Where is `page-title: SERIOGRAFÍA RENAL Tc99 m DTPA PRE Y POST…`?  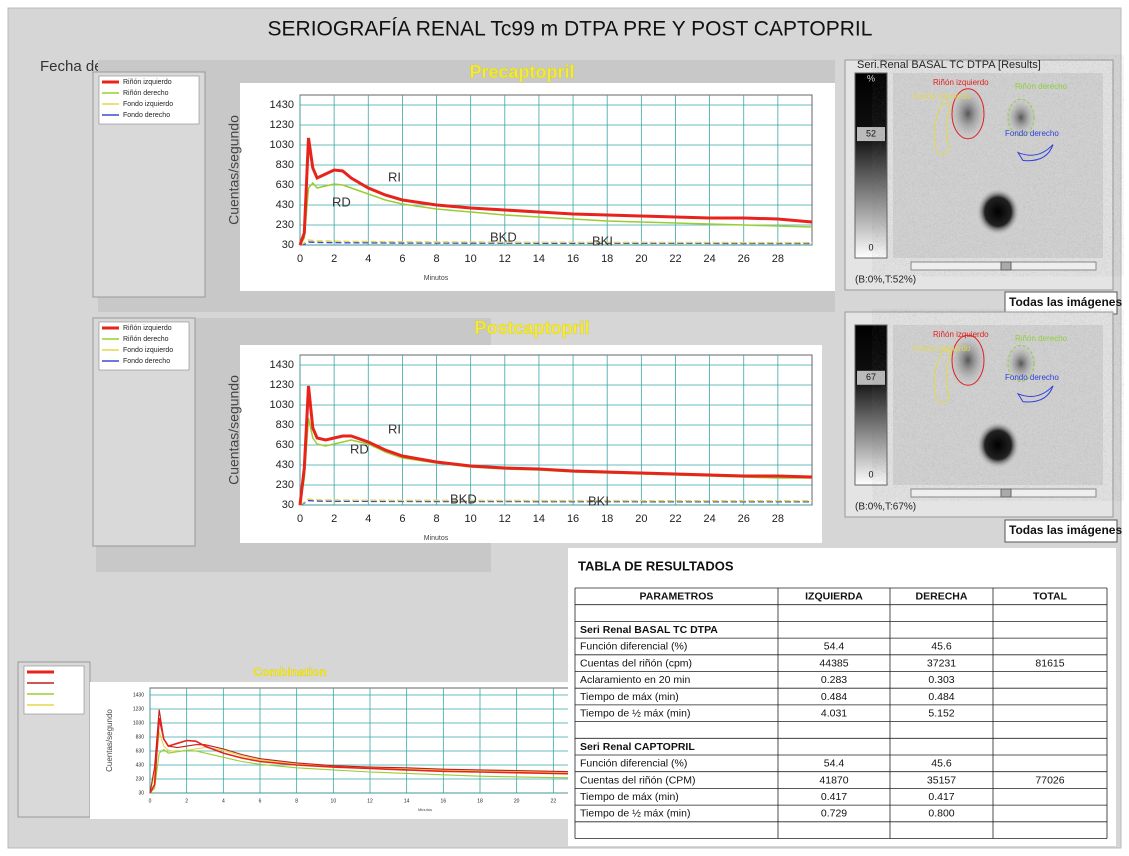 page-title: SERIOGRAFÍA RENAL Tc99 m DTPA PRE Y POST… is located at coordinates (570, 29).